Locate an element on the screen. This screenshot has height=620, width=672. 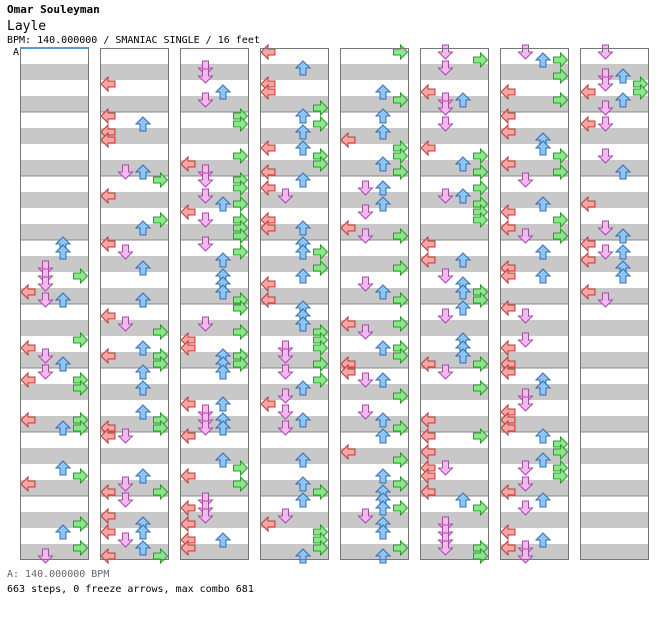
song-title: Layle is located at coordinates (27, 26).